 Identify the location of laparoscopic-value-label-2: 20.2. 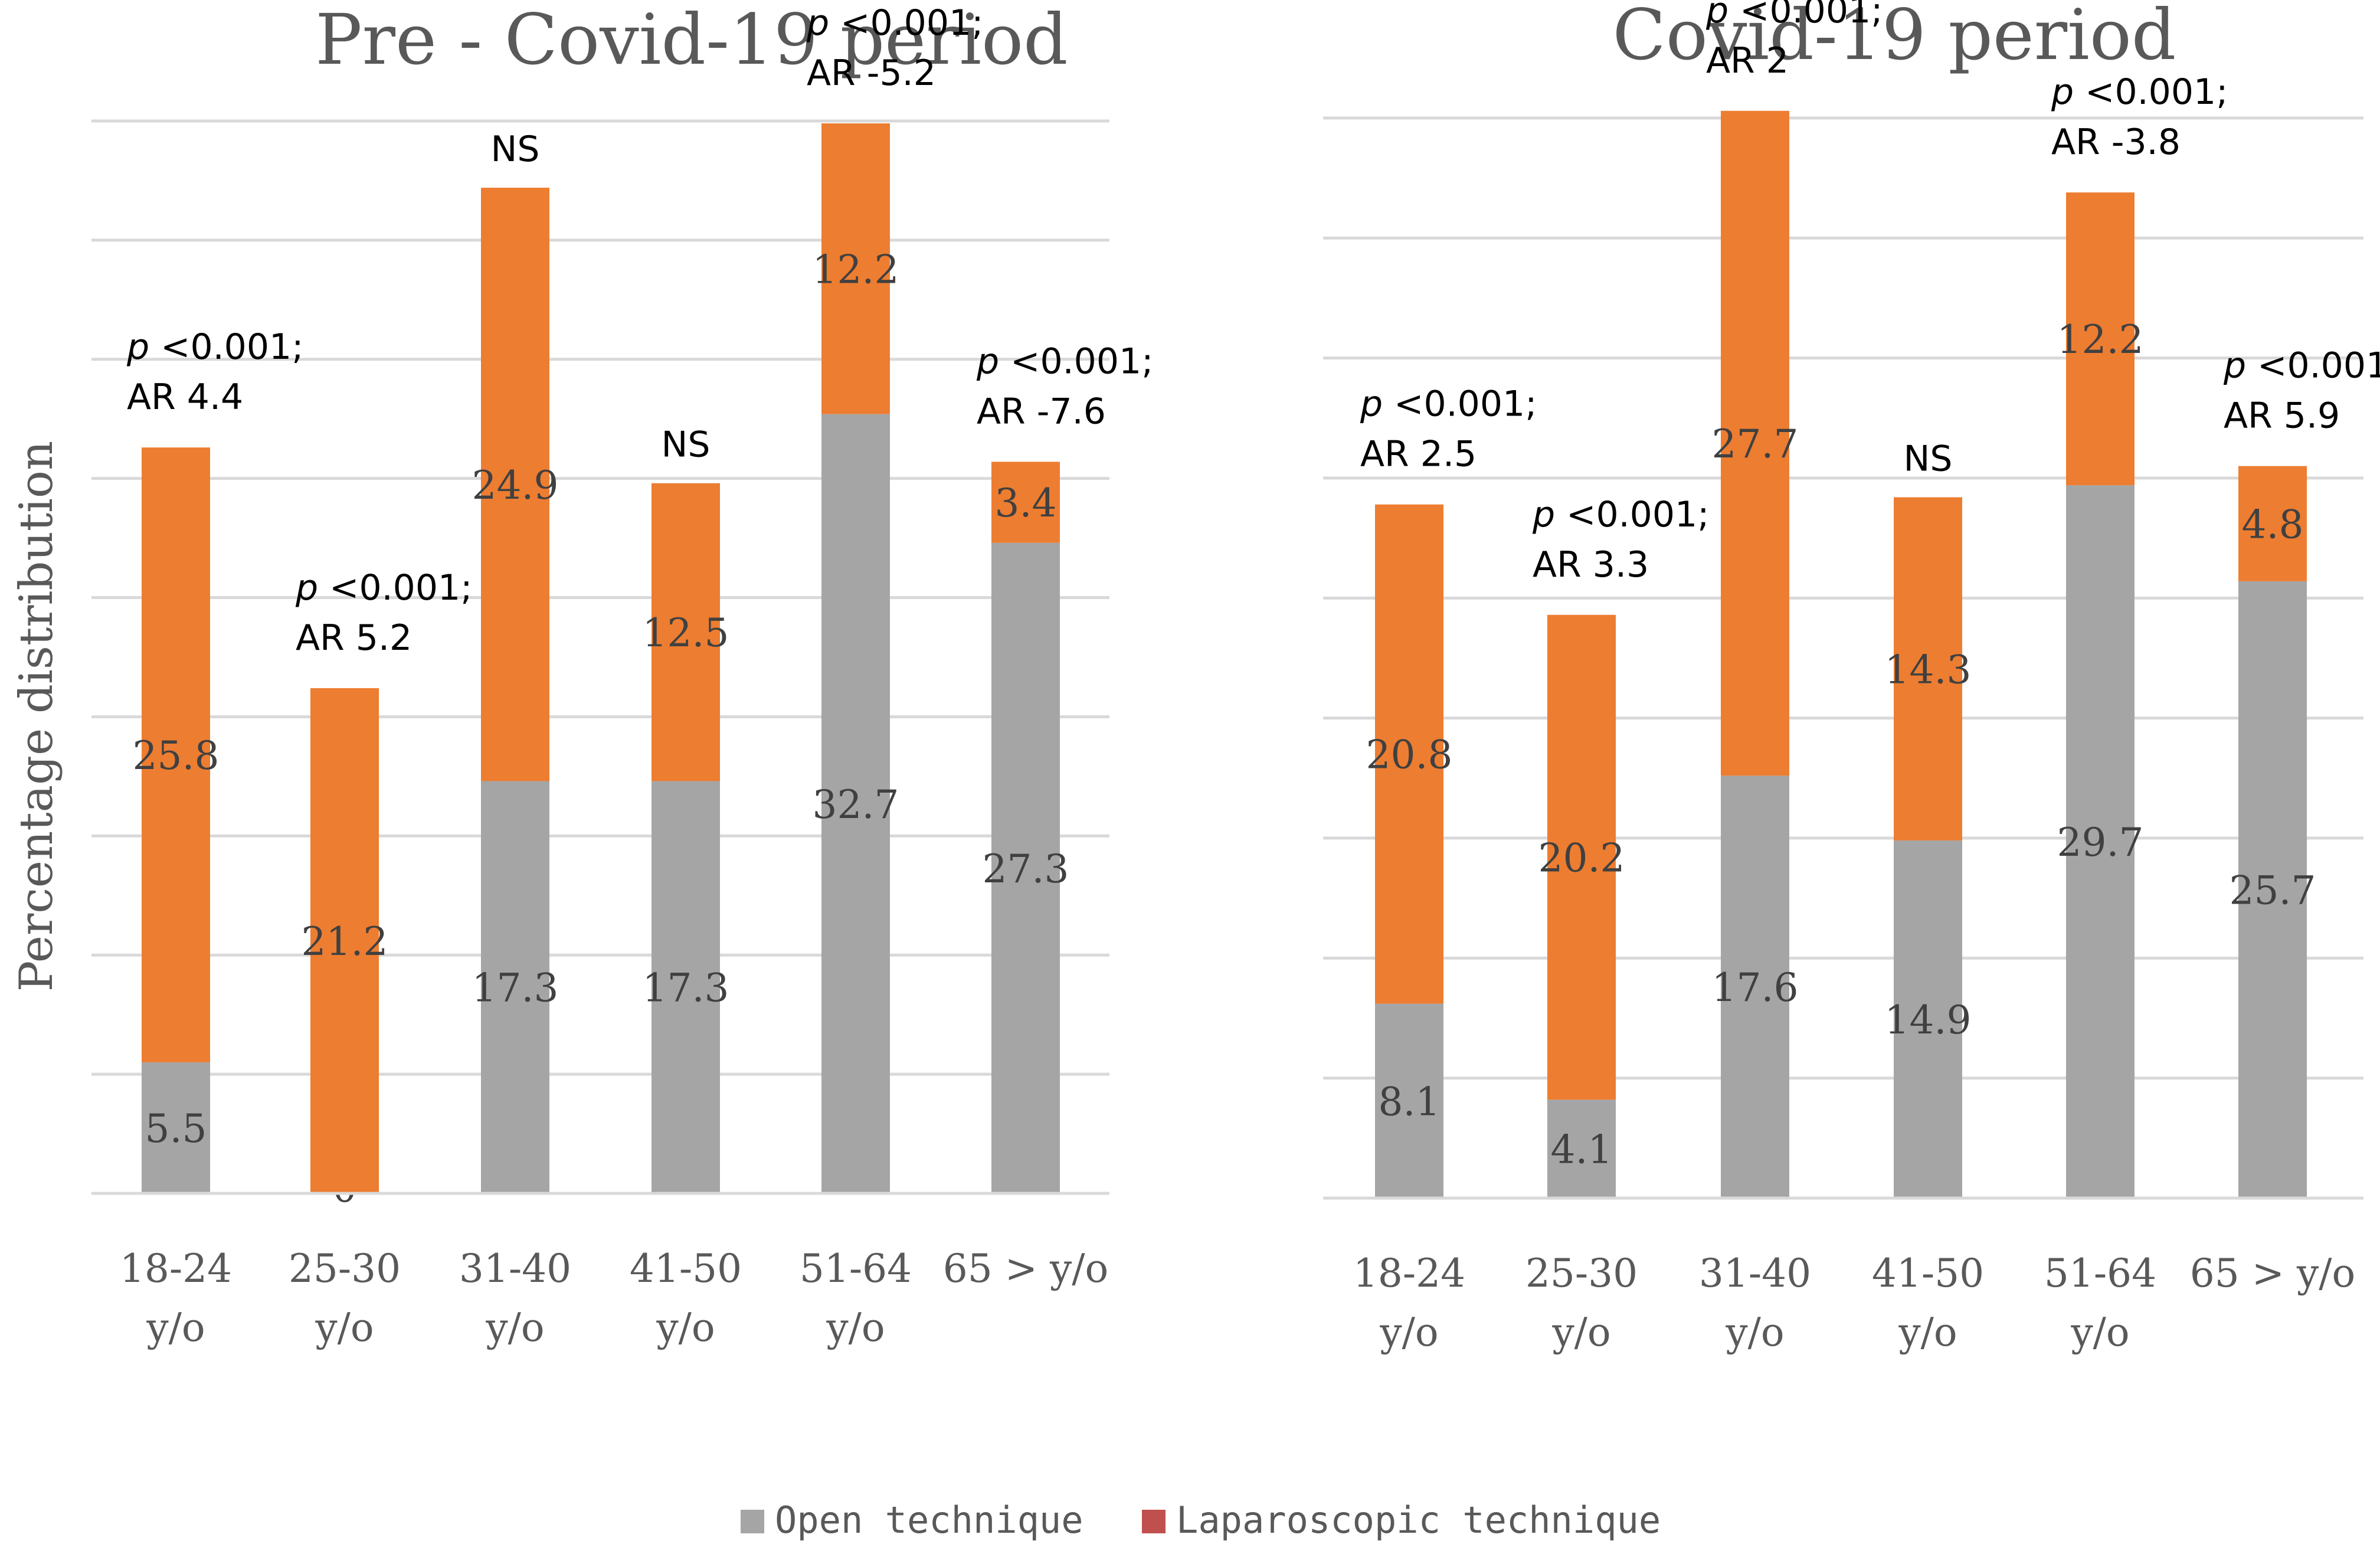
(1581, 858).